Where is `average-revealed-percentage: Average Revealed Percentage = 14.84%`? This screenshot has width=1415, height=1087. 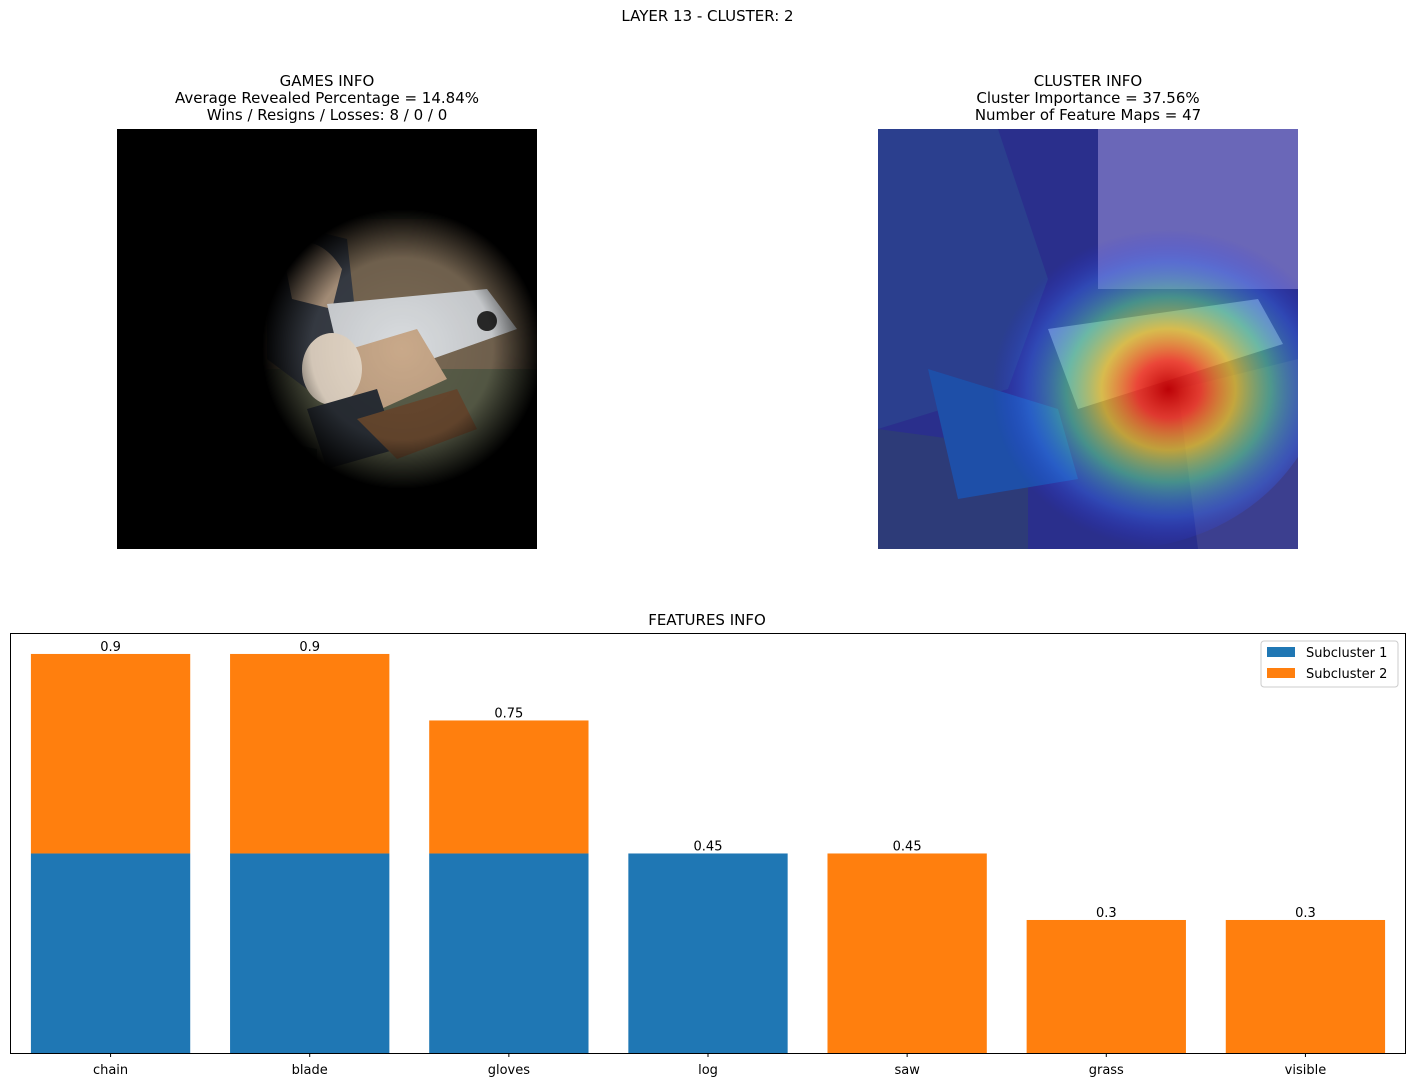
average-revealed-percentage: Average Revealed Percentage = 14.84% is located at coordinates (326, 98).